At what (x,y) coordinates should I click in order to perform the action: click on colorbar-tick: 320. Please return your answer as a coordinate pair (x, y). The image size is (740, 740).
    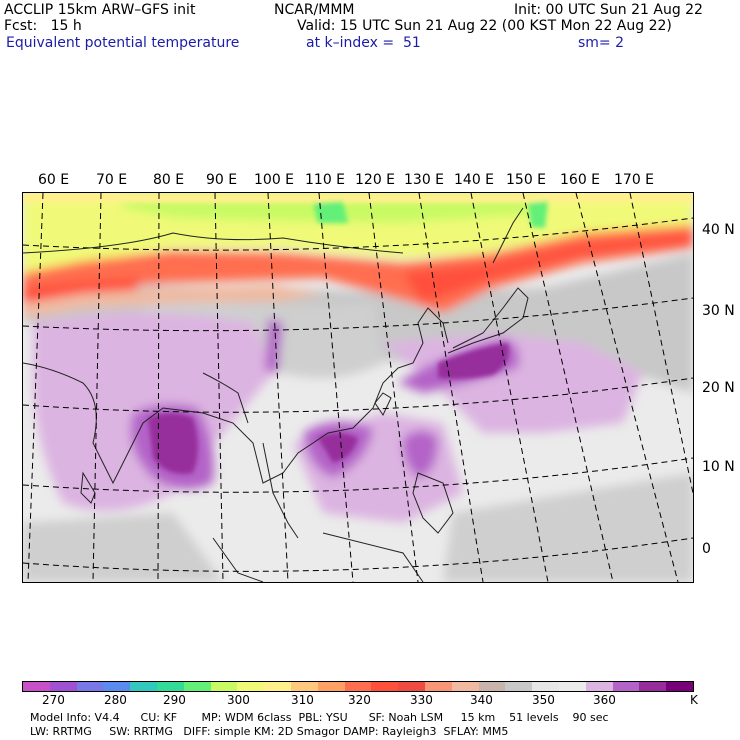
    Looking at the image, I should click on (359, 700).